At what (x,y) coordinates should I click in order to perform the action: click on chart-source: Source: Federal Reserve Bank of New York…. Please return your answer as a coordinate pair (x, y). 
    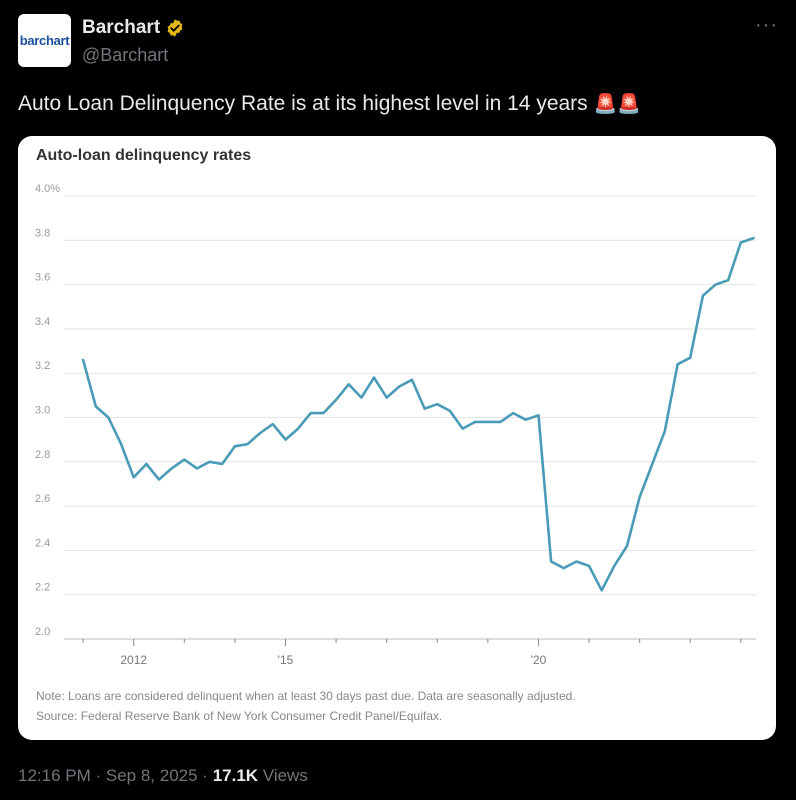
    Looking at the image, I should click on (239, 716).